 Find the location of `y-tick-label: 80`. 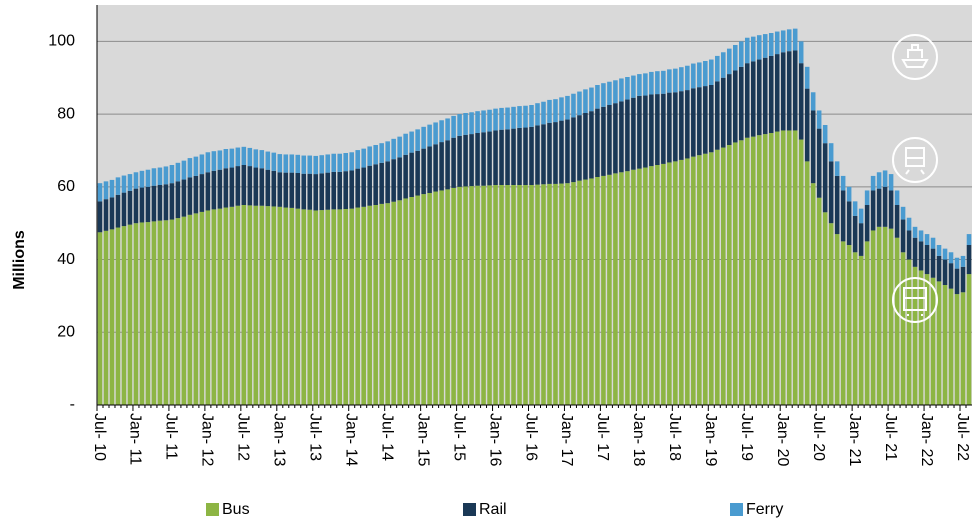

y-tick-label: 80 is located at coordinates (66, 113).